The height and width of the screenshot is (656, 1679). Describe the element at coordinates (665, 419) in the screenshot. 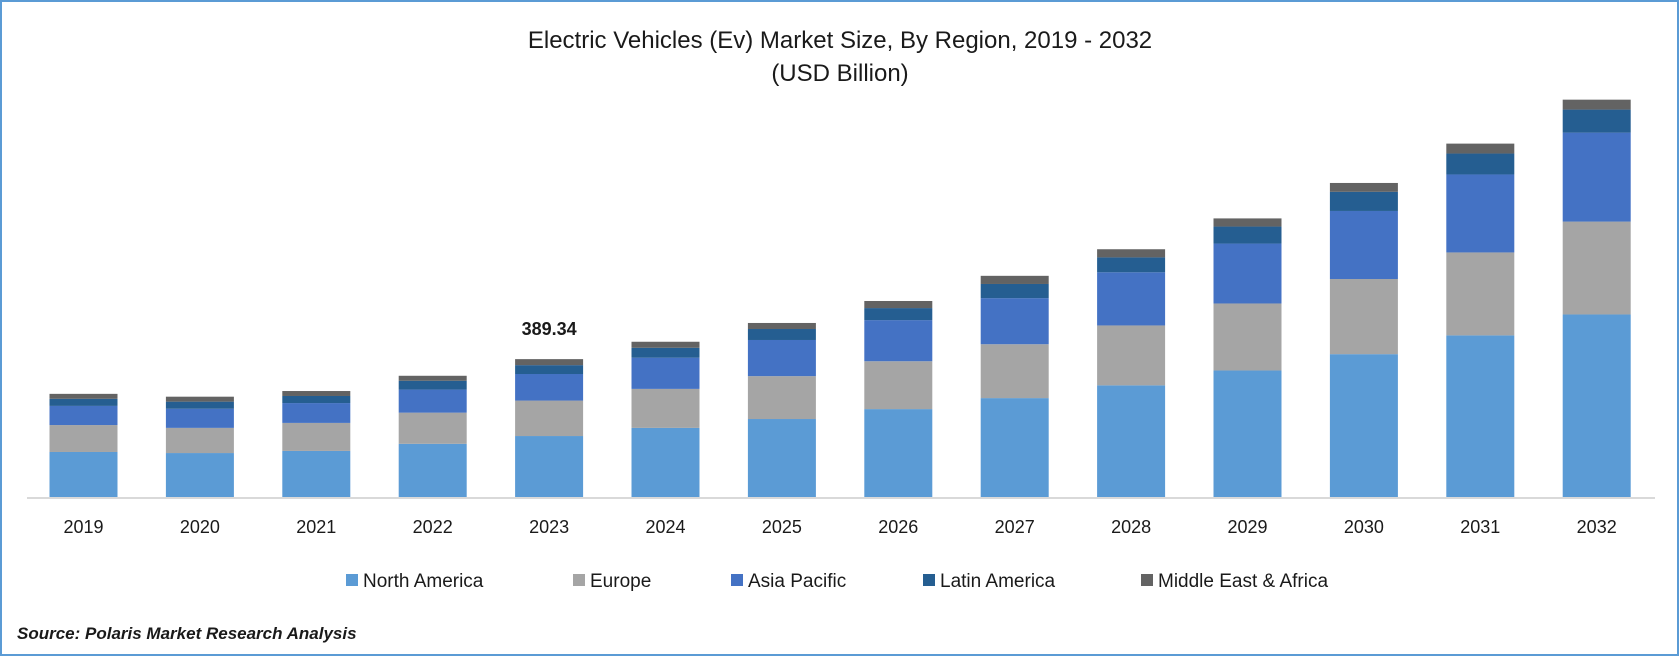

I see `bar-stack-2024` at that location.